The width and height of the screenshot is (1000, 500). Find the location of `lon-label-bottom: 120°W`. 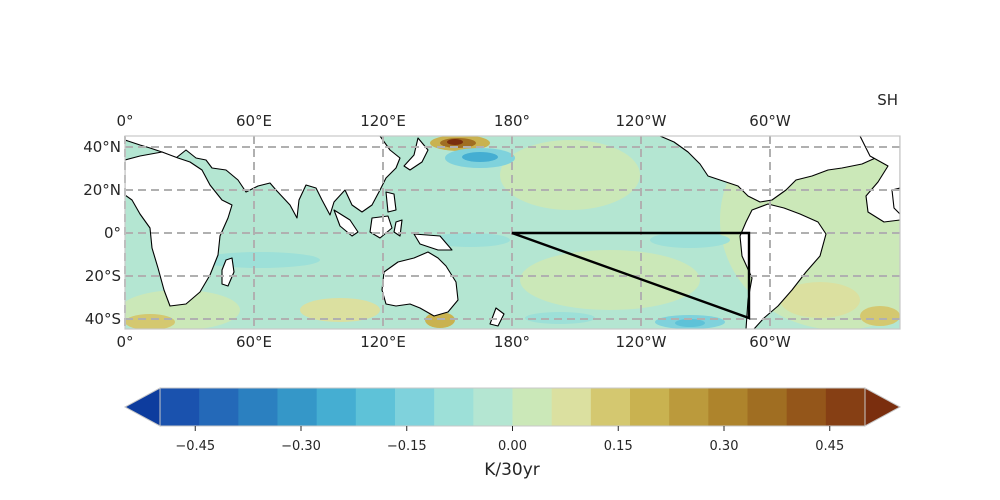

lon-label-bottom: 120°W is located at coordinates (641, 342).